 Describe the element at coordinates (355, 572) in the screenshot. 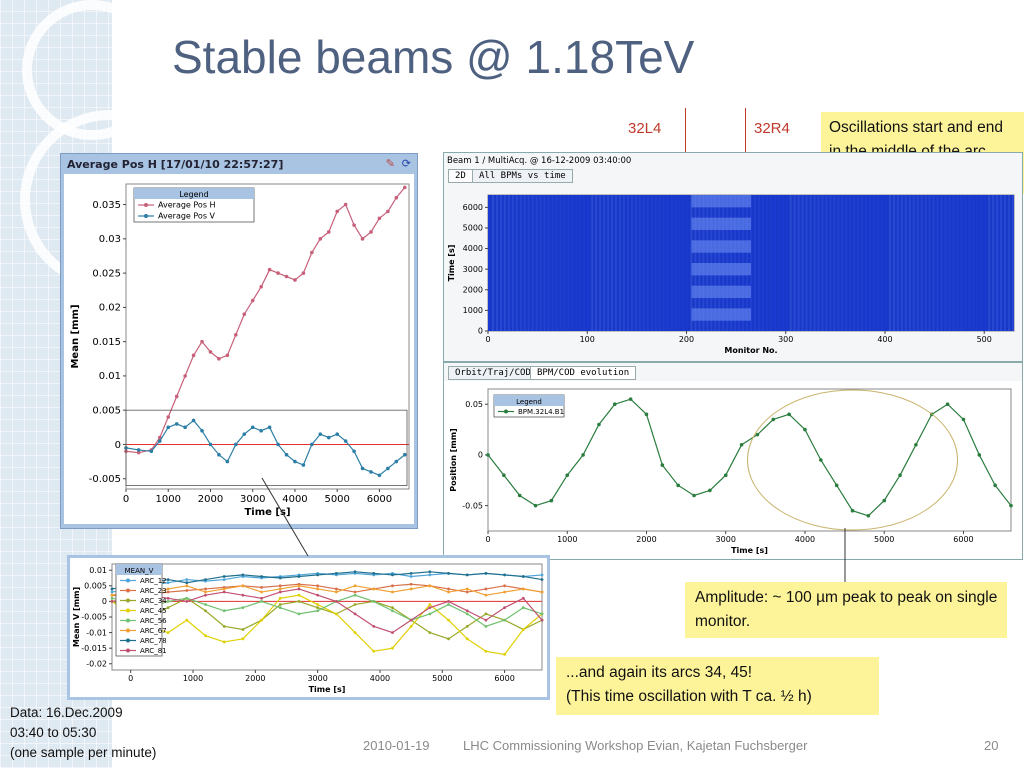

I see `arc-series-6-point` at that location.